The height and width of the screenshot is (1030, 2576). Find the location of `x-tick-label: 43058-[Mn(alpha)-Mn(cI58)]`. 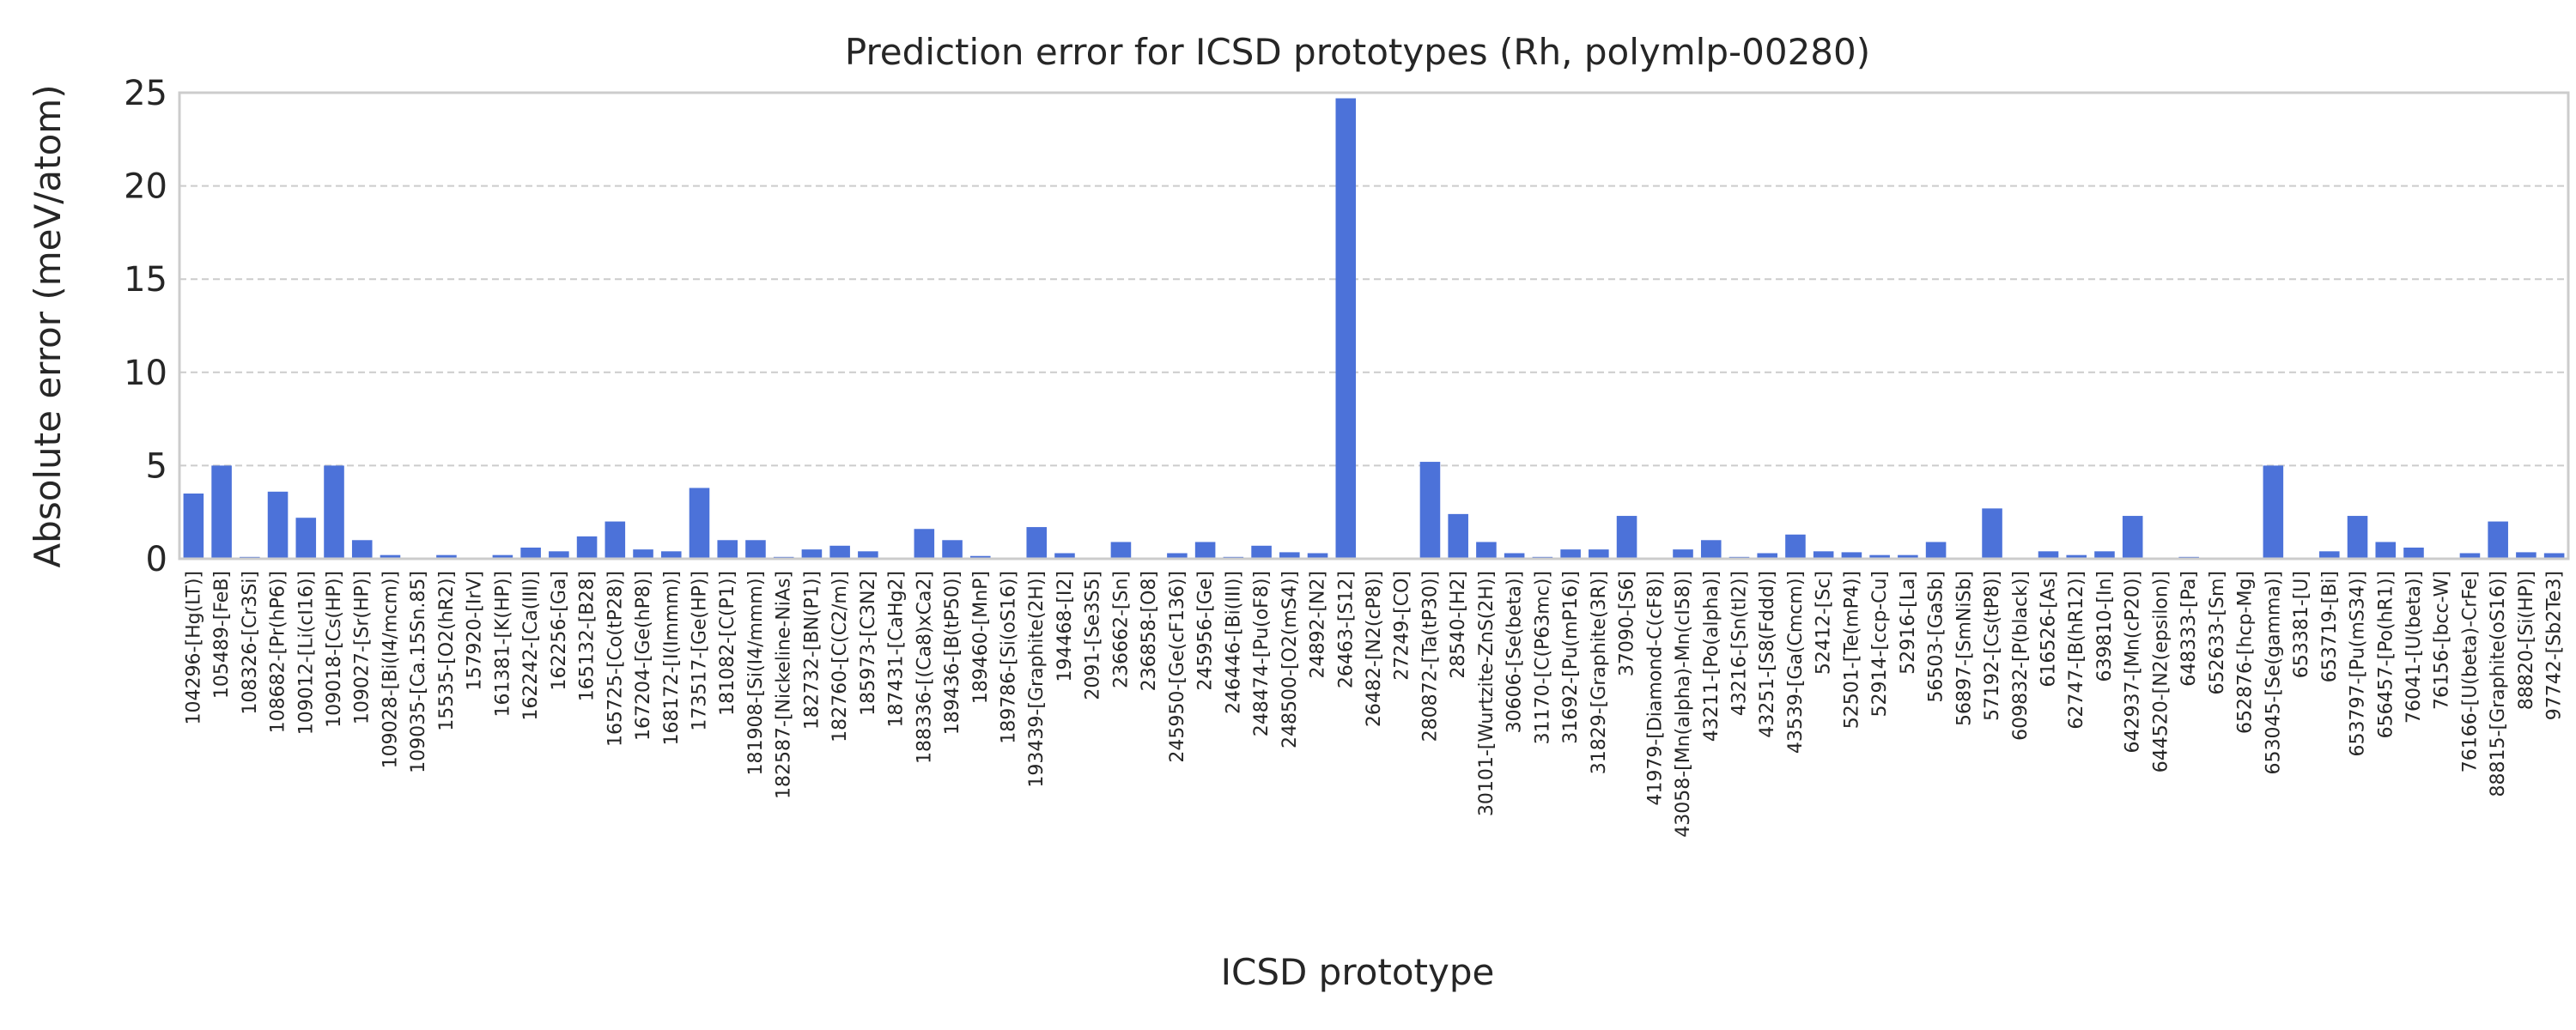

x-tick-label: 43058-[Mn(alpha)-Mn(cI58)] is located at coordinates (1683, 704).